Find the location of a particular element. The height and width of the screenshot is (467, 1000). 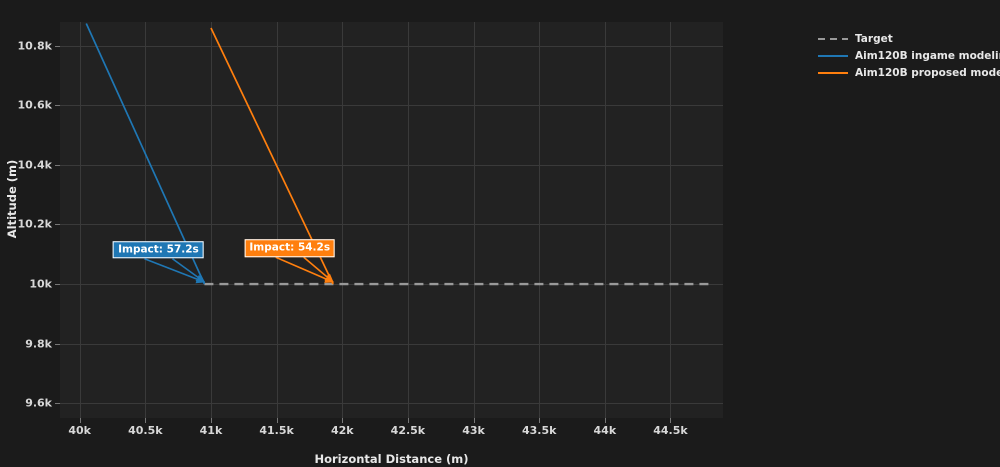

y-tick-label: 9.6k is located at coordinates (38, 403).